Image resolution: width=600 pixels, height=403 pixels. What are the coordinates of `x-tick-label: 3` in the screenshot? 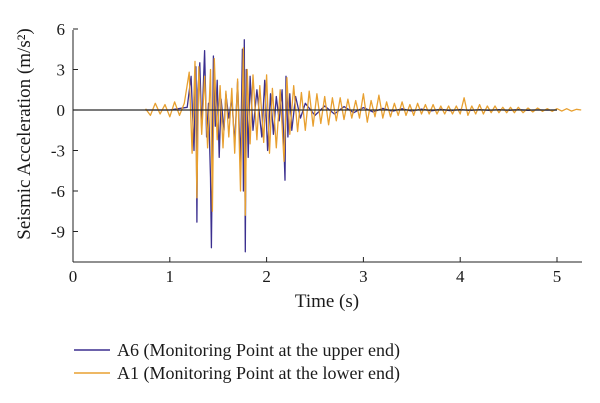 It's located at (363, 276).